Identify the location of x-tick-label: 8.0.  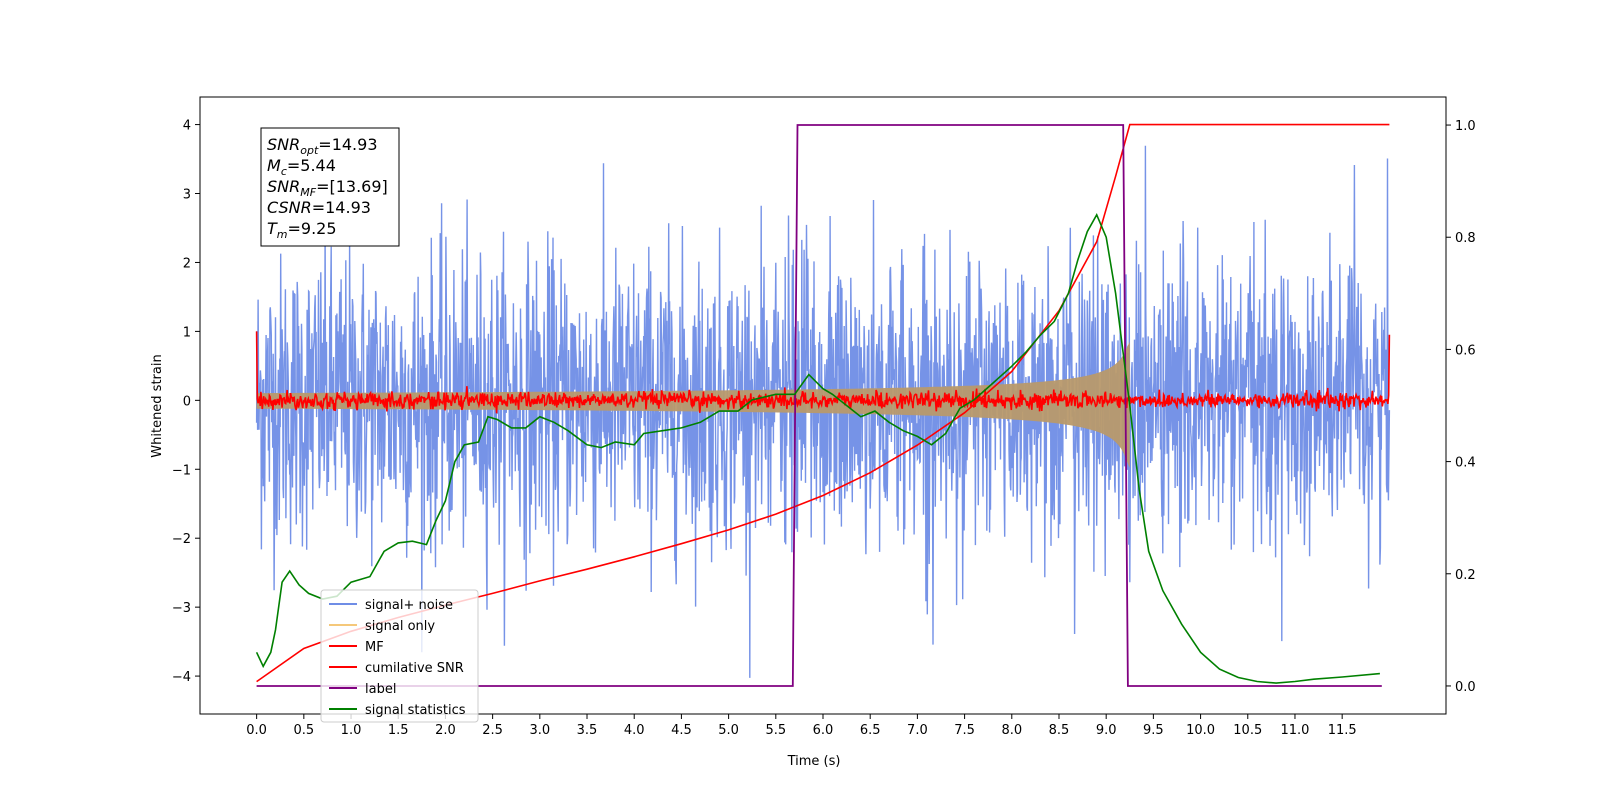
(1011, 730).